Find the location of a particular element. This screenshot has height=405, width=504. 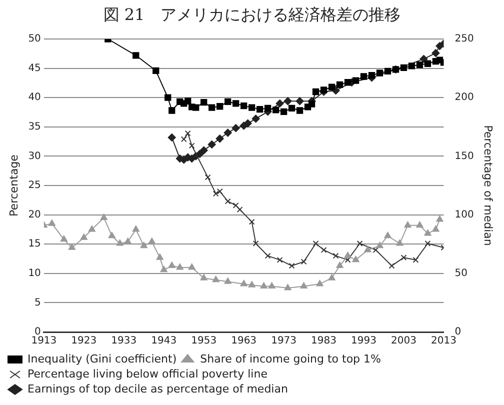

x-tick-label: 1913 is located at coordinates (44, 341).